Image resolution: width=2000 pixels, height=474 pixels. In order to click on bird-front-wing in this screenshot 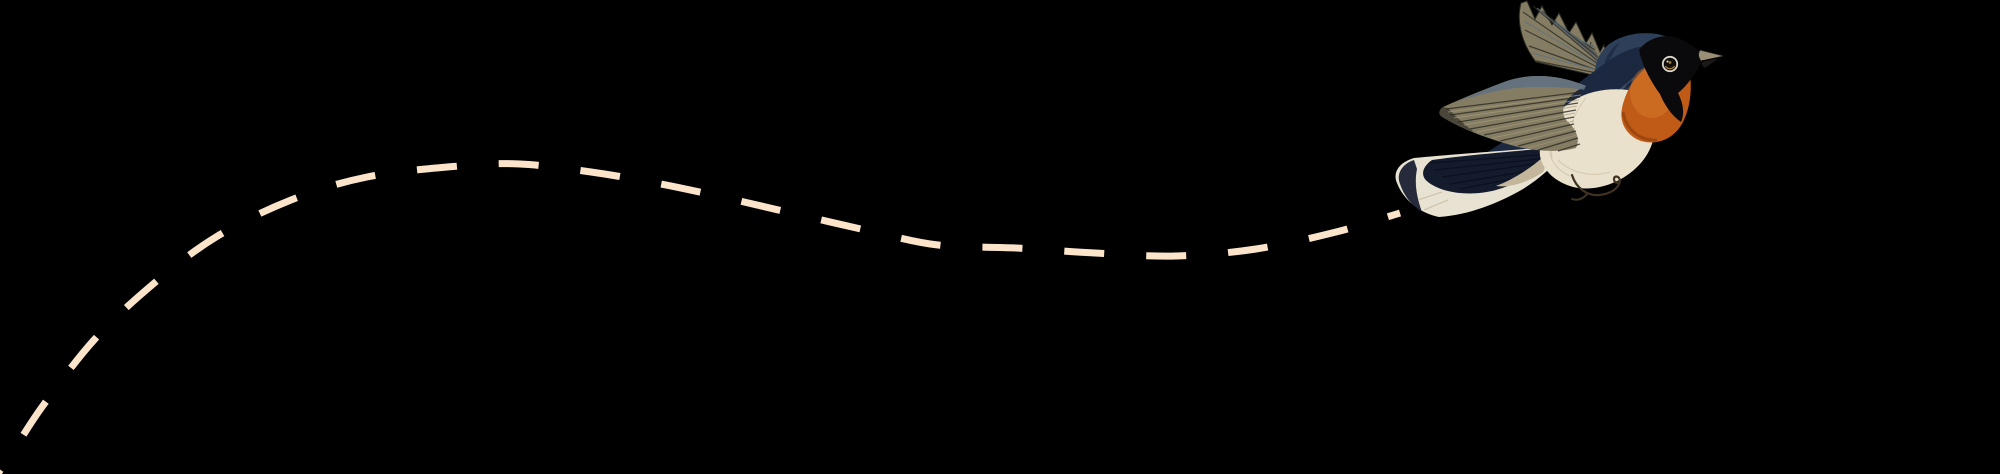, I will do `click(1512, 114)`.